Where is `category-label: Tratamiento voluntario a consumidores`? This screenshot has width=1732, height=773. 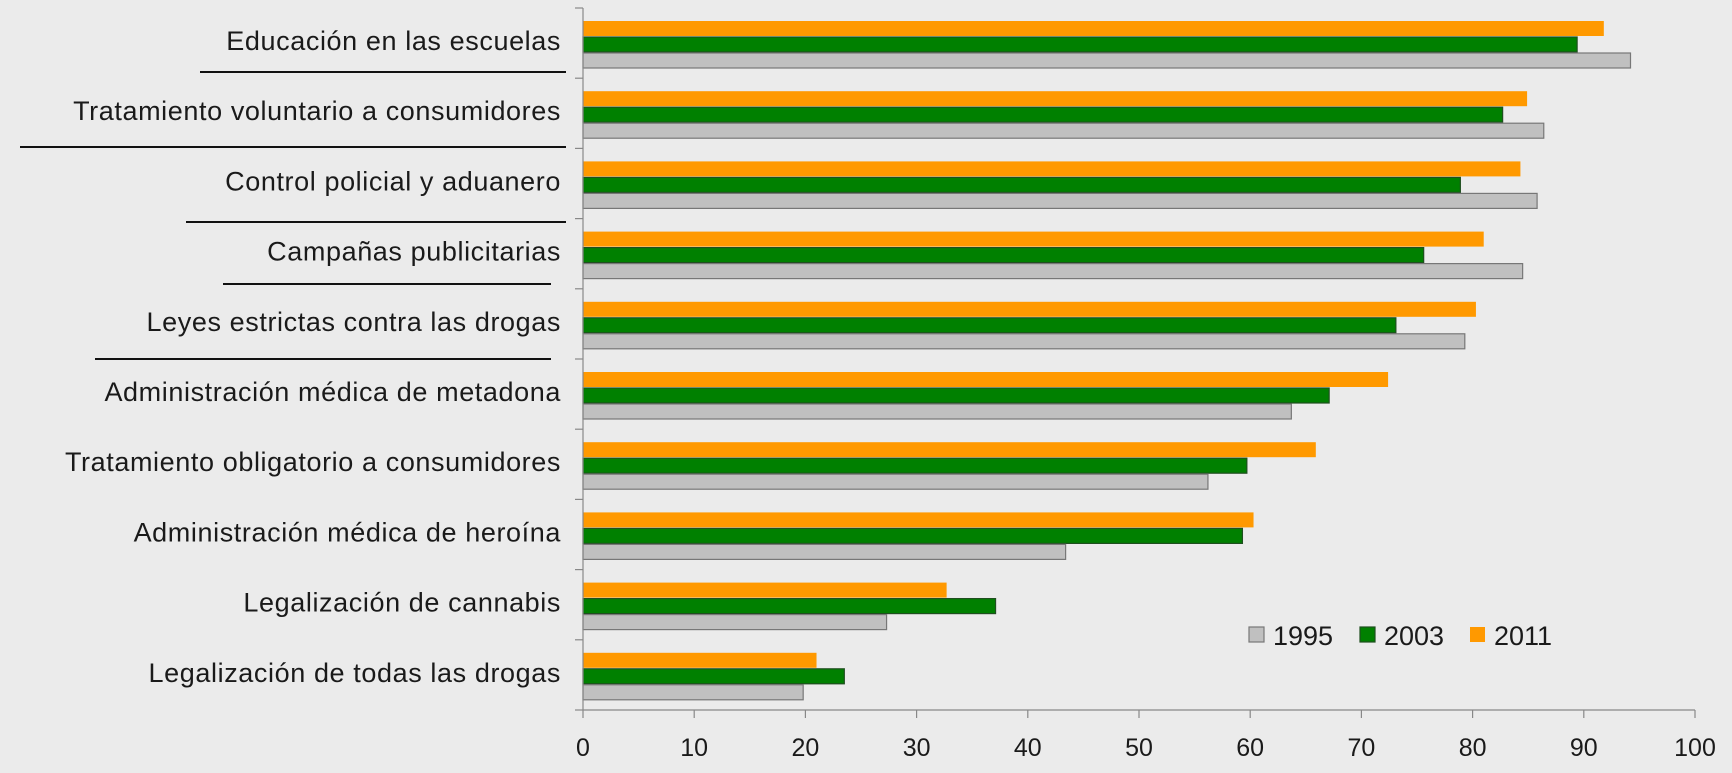
category-label: Tratamiento voluntario a consumidores is located at coordinates (317, 111).